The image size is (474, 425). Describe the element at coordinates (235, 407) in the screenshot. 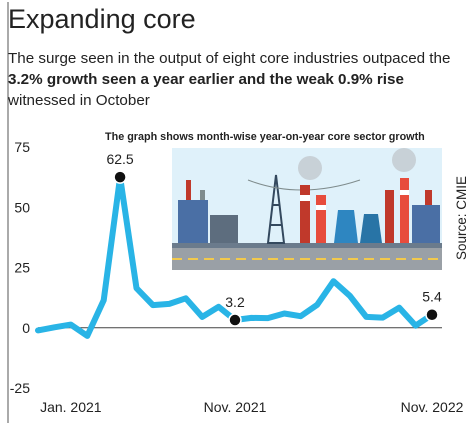

I see `x-tick-label: Nov. 2021` at that location.